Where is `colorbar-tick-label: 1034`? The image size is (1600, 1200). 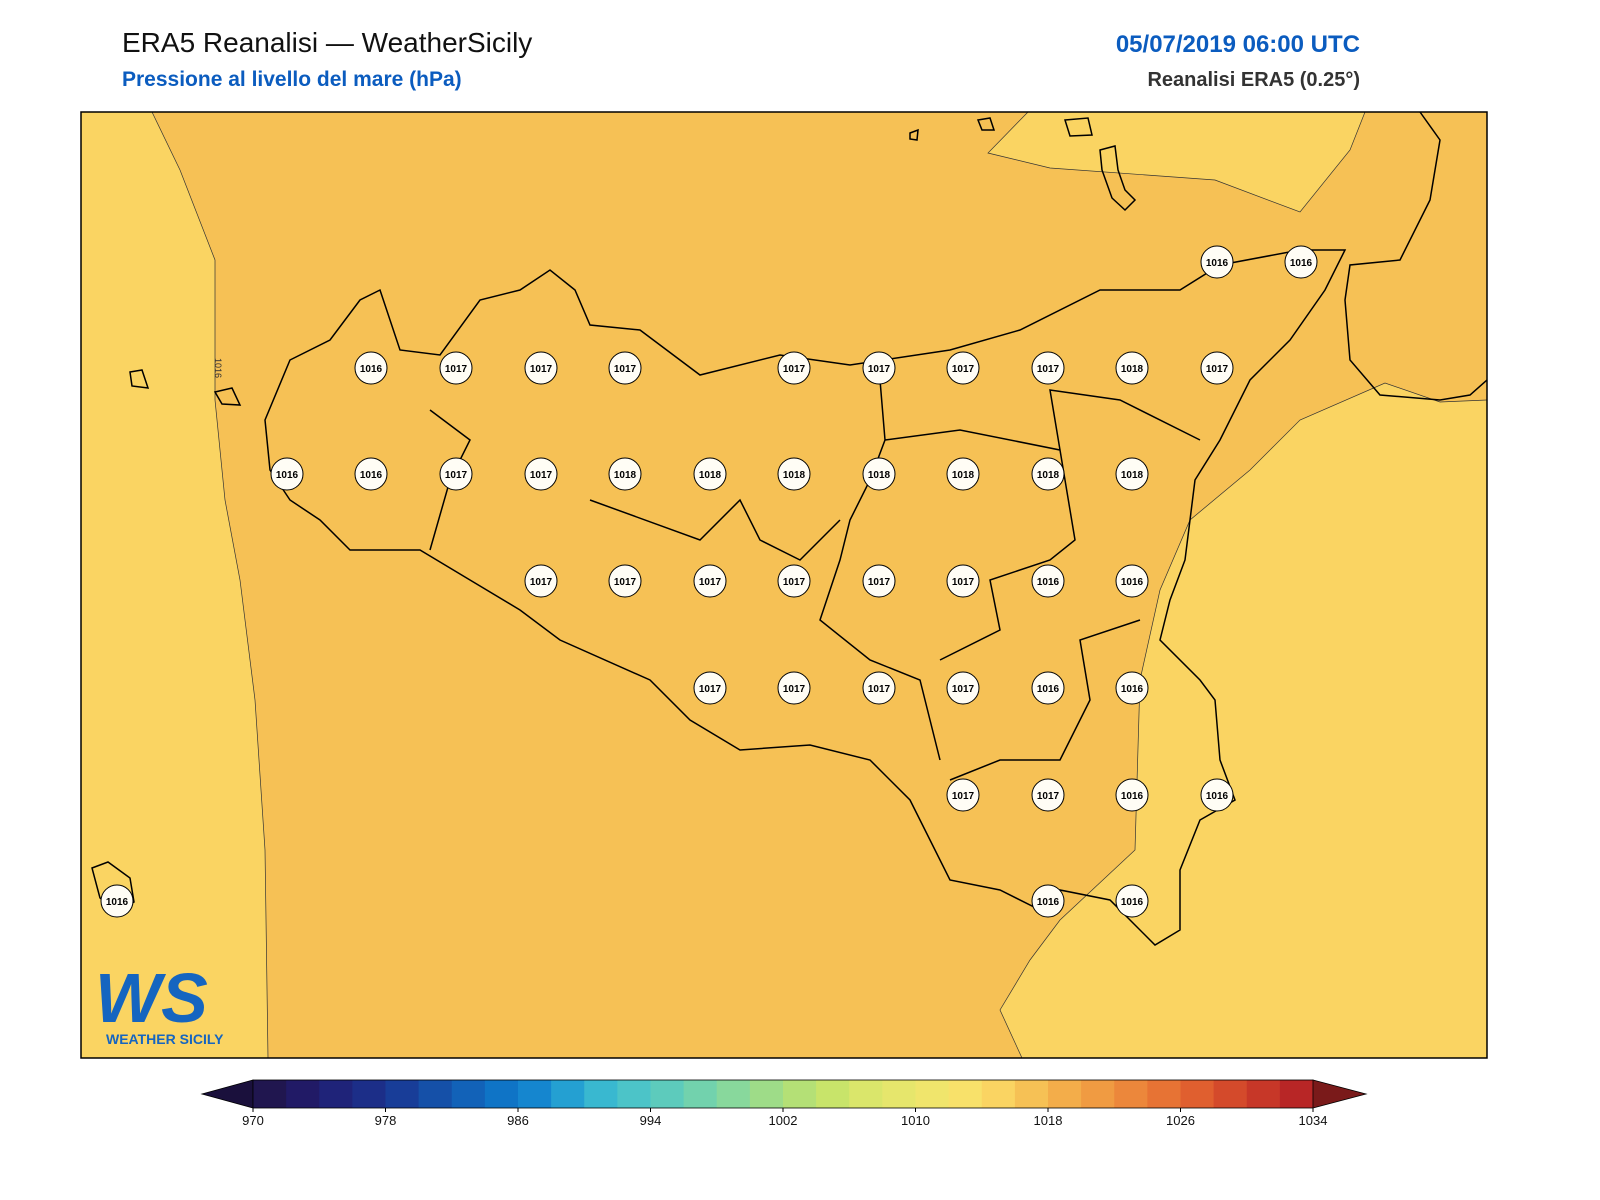
colorbar-tick-label: 1034 is located at coordinates (1313, 1120).